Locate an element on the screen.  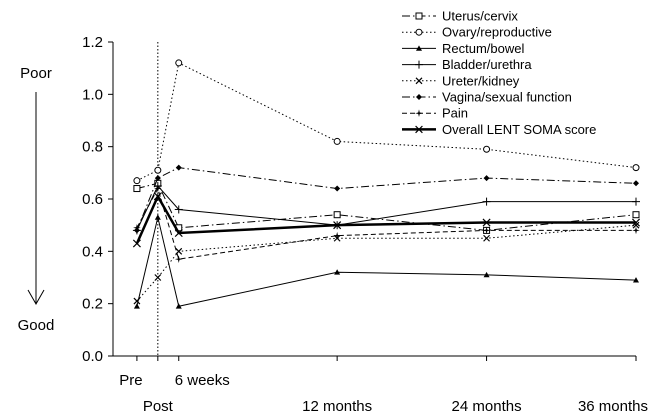
legend-label: Uterus/cervix is located at coordinates (480, 16).